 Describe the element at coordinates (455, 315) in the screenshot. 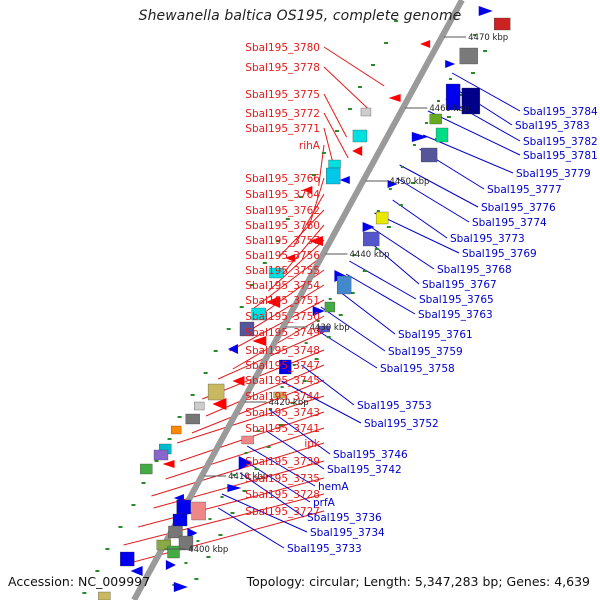

I see `gene-label-reverse: Sbal195_3763` at that location.